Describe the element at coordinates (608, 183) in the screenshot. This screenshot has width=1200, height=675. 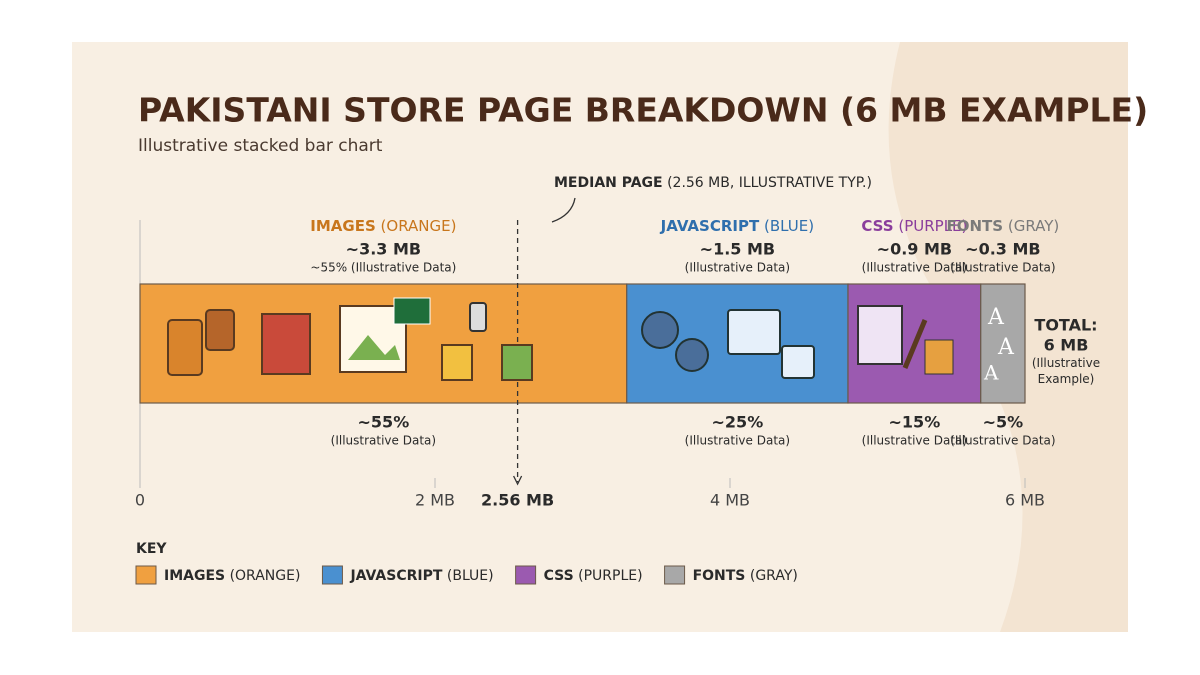
I see `median-annotation-bold: MEDIAN PAGE` at that location.